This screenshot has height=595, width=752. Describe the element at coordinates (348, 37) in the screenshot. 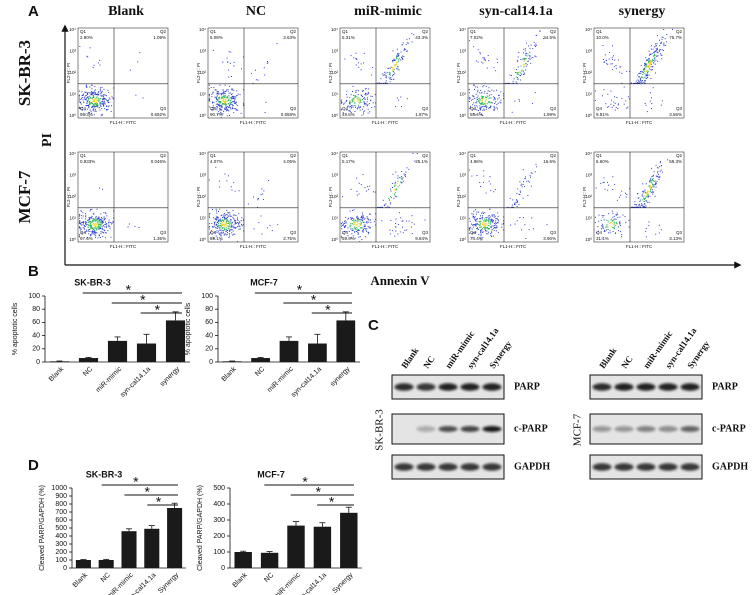

I see `quadrant-percent: 5.31%` at that location.